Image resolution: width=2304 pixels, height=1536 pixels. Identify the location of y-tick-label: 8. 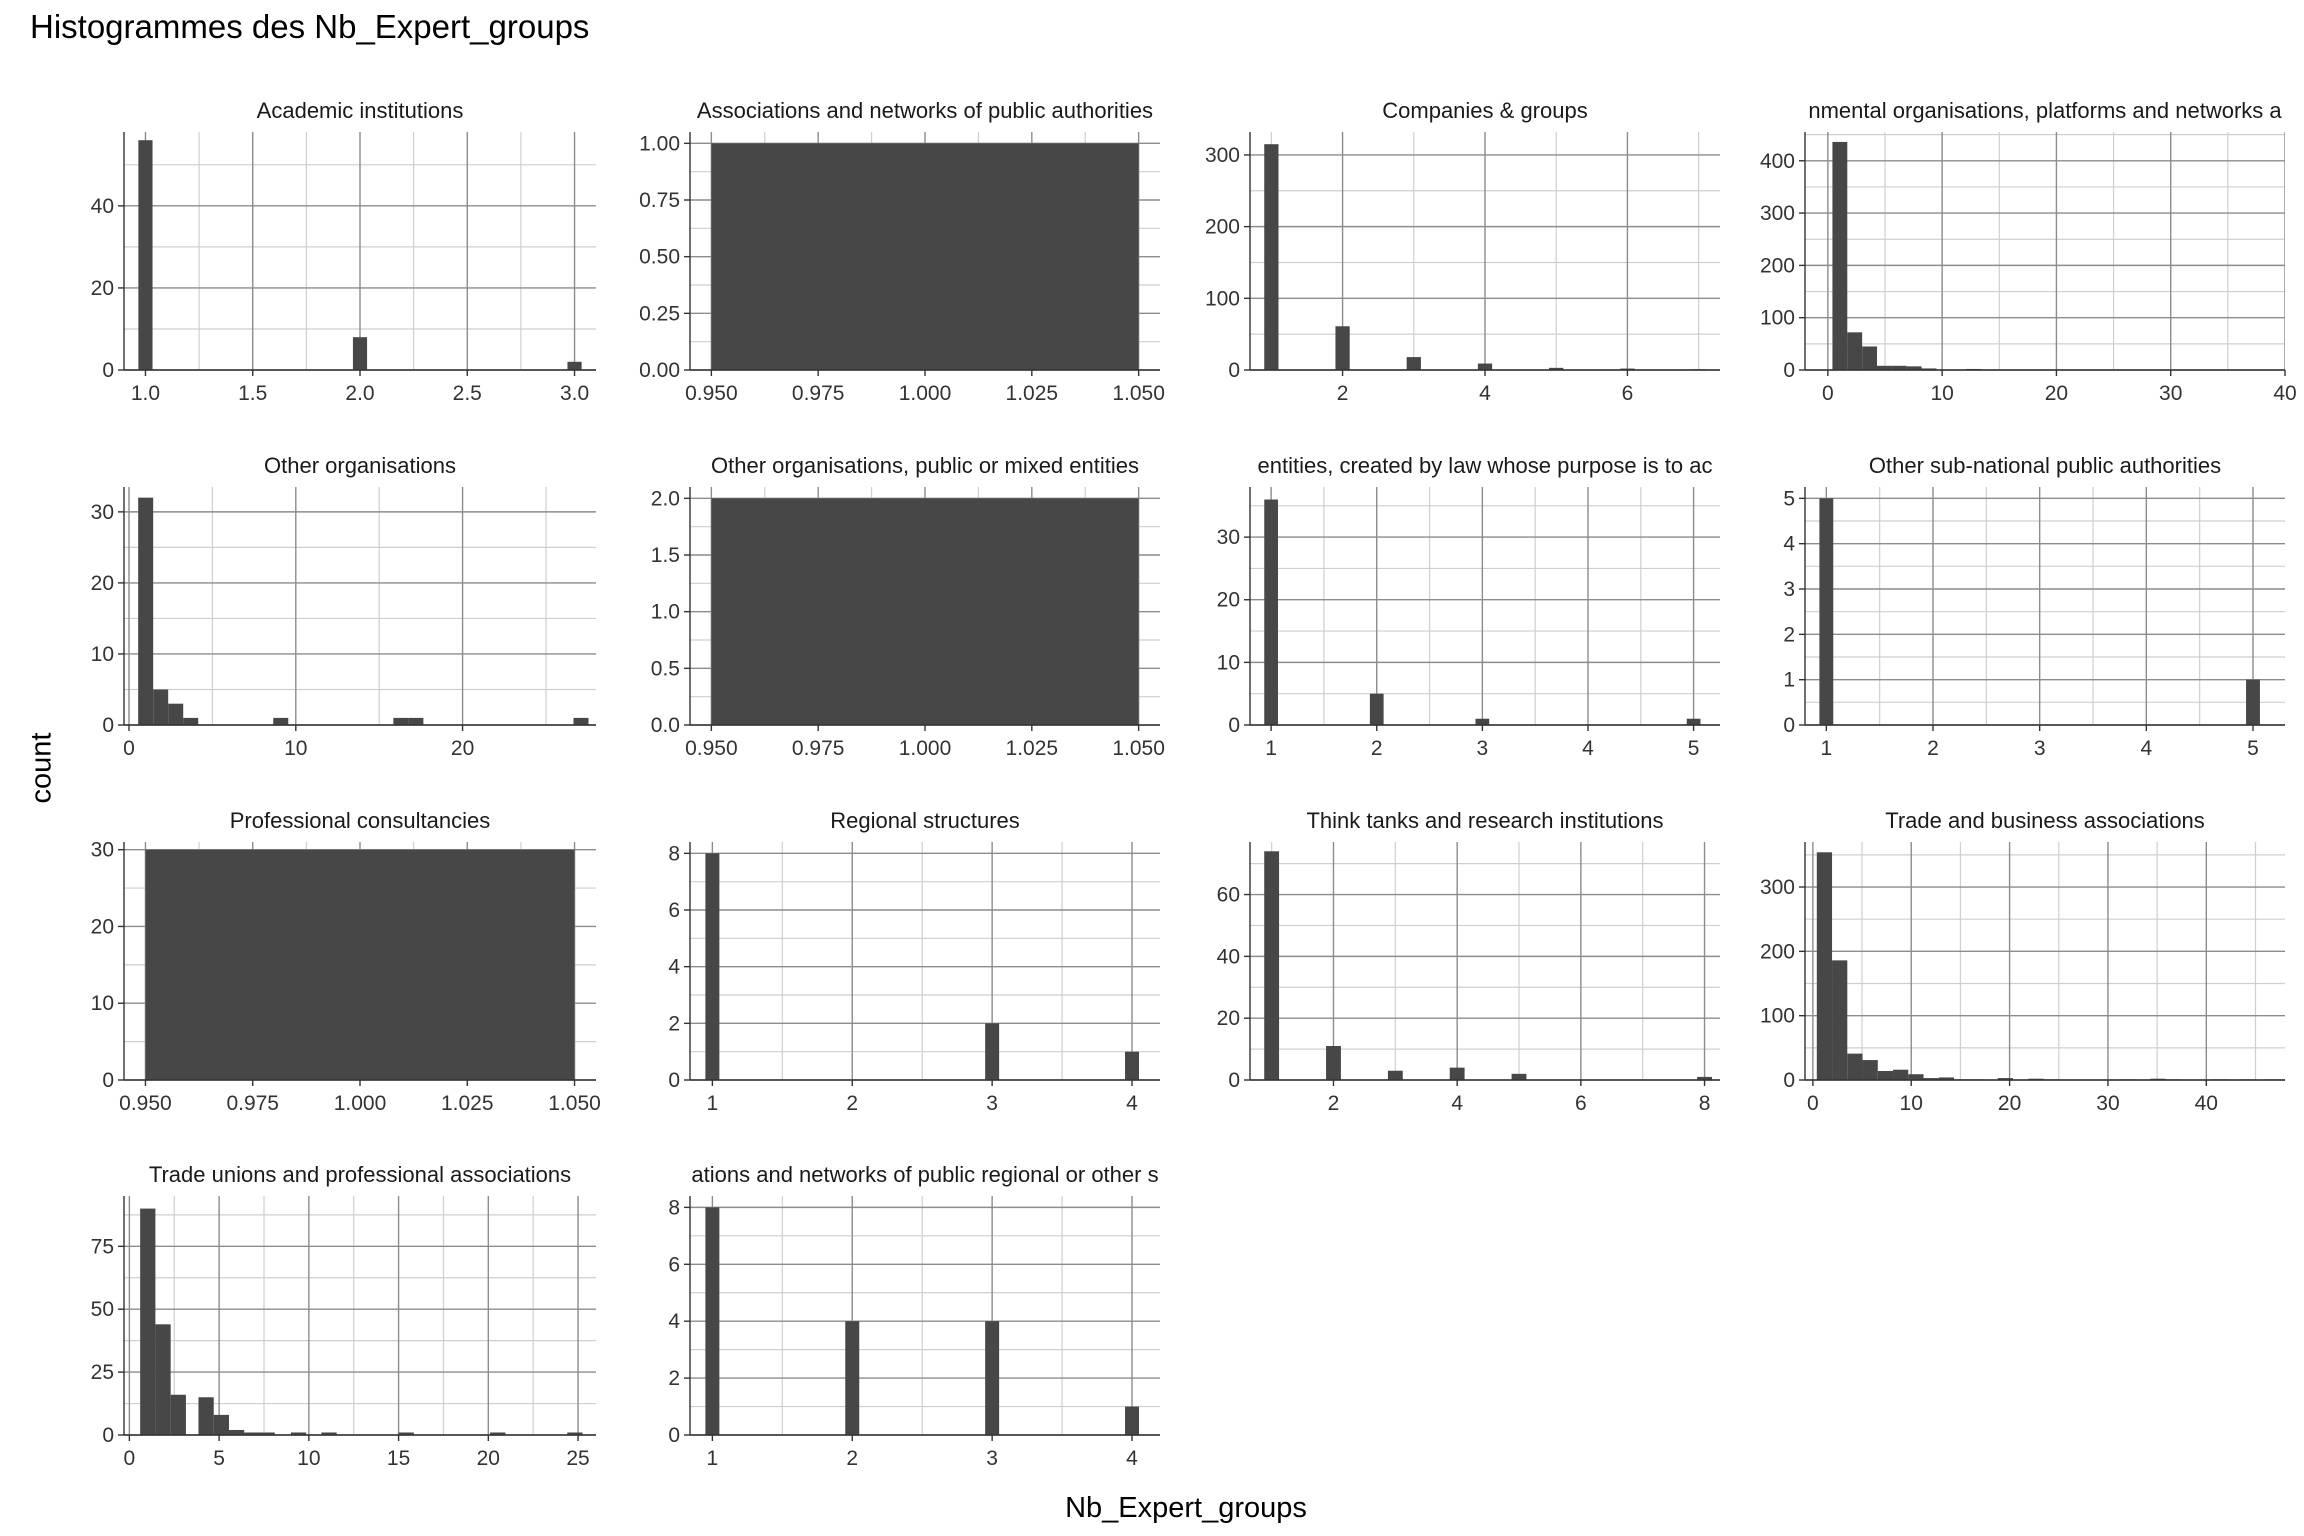
(674, 1207).